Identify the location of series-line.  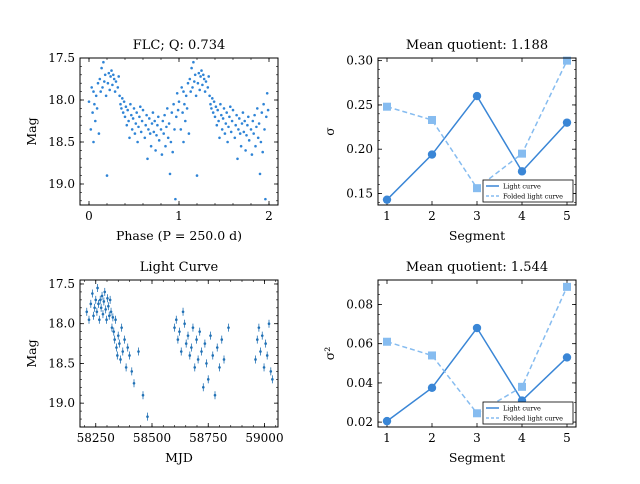
(477, 125).